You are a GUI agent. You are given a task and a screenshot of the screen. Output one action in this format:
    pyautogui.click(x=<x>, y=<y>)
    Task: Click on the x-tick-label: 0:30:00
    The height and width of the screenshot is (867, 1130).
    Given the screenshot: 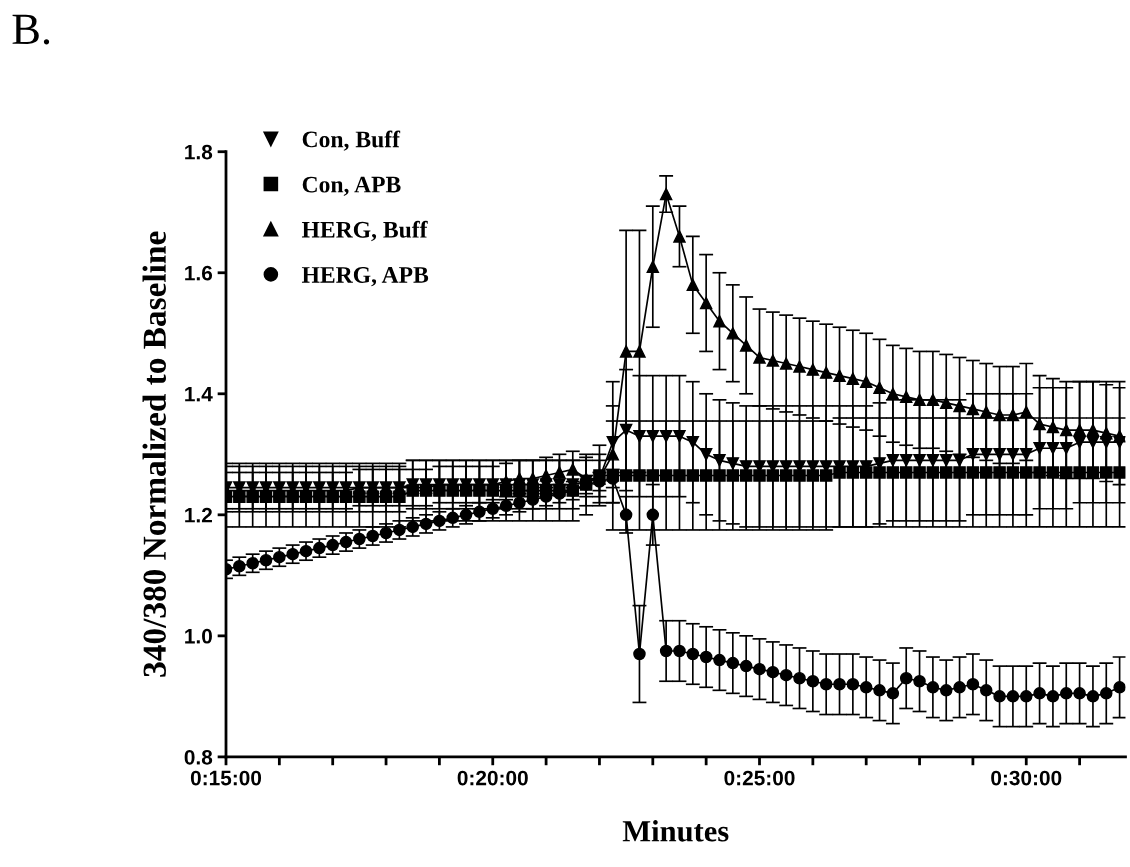 What is the action you would take?
    pyautogui.click(x=1026, y=778)
    